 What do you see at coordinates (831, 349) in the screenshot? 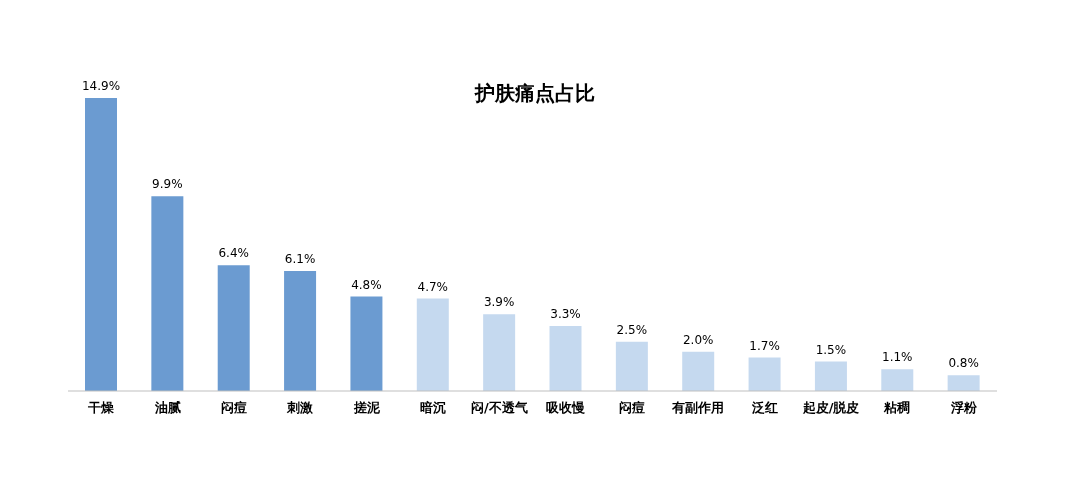
I see `data-label: 1.5%` at bounding box center [831, 349].